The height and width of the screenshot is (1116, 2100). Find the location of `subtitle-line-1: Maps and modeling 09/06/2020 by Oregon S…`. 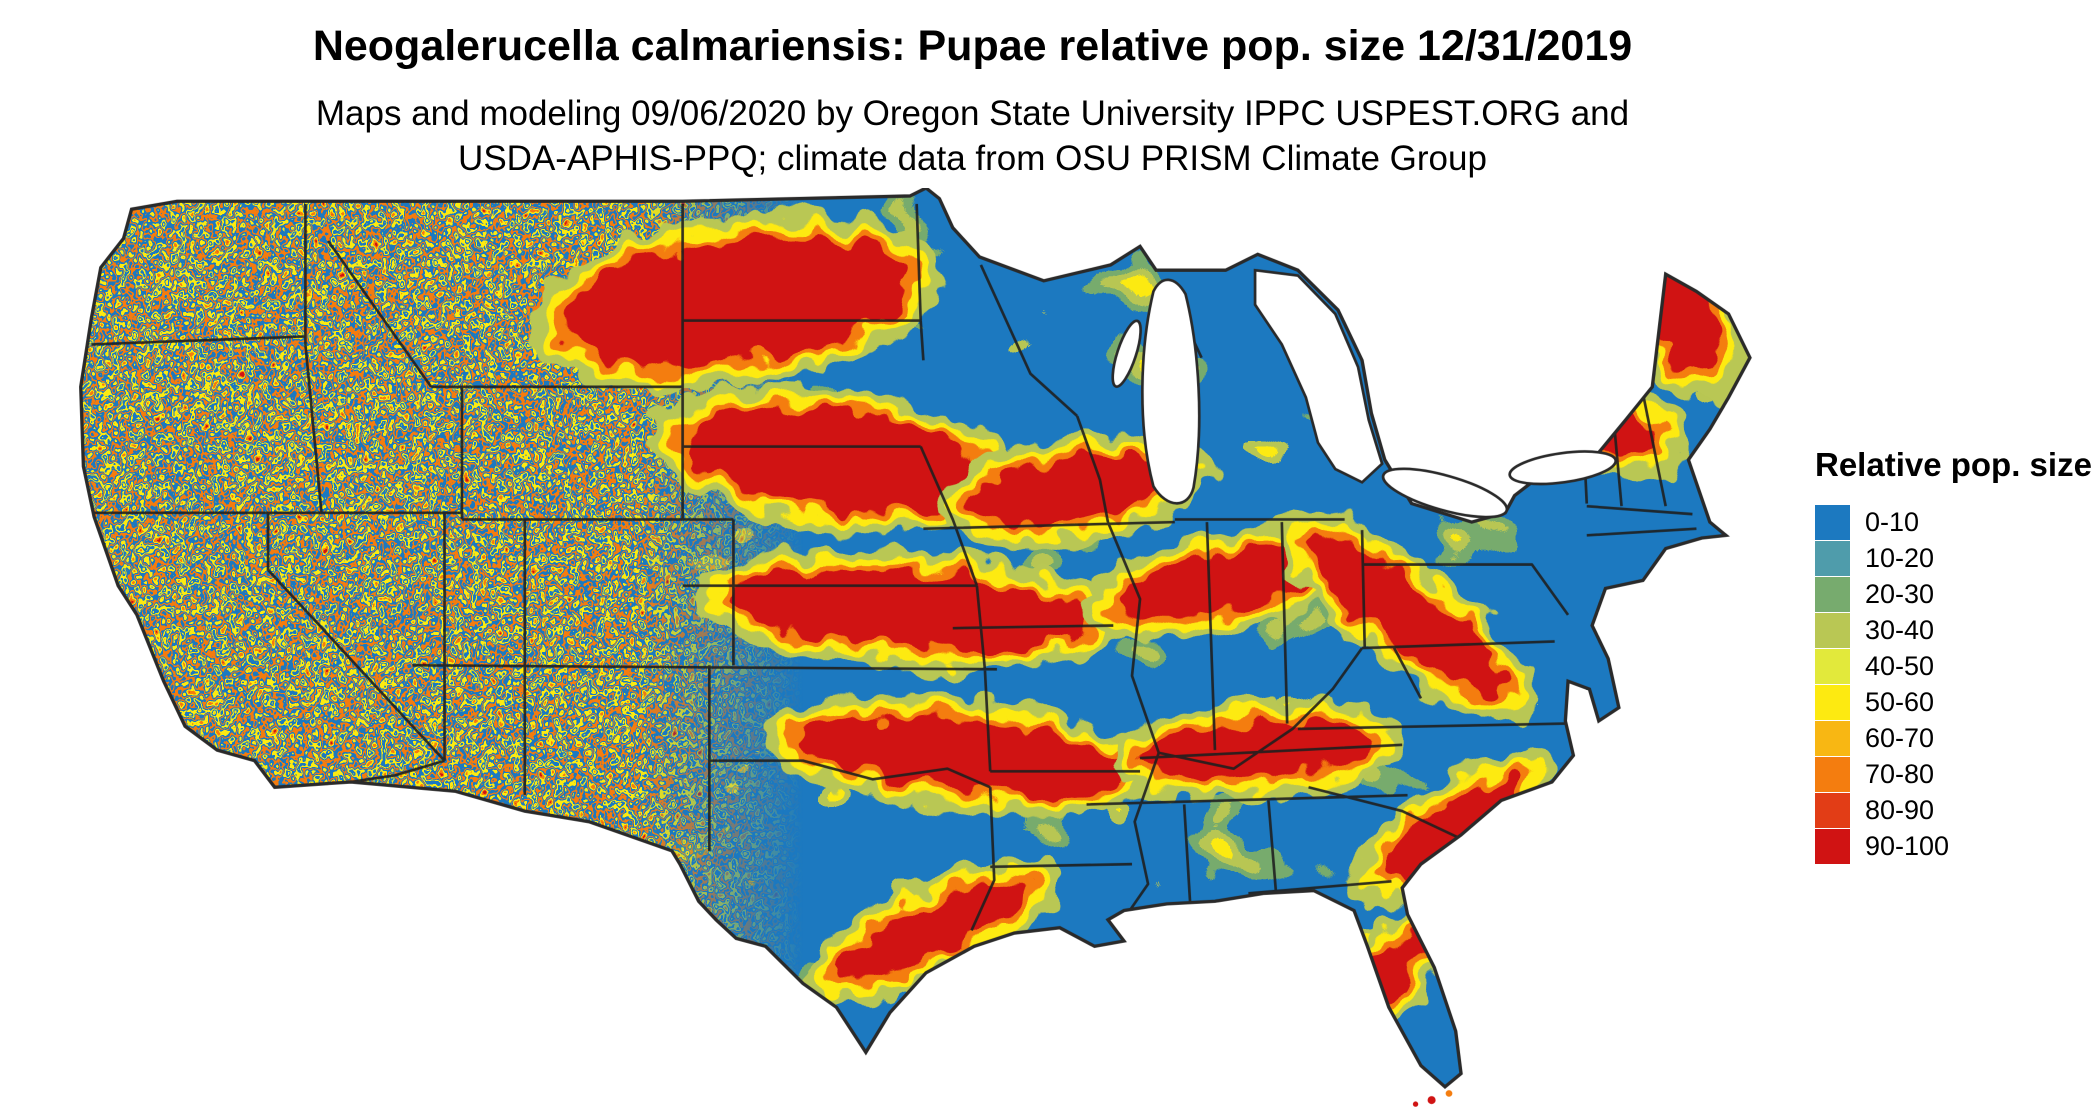

subtitle-line-1: Maps and modeling 09/06/2020 by Oregon S… is located at coordinates (972, 113).